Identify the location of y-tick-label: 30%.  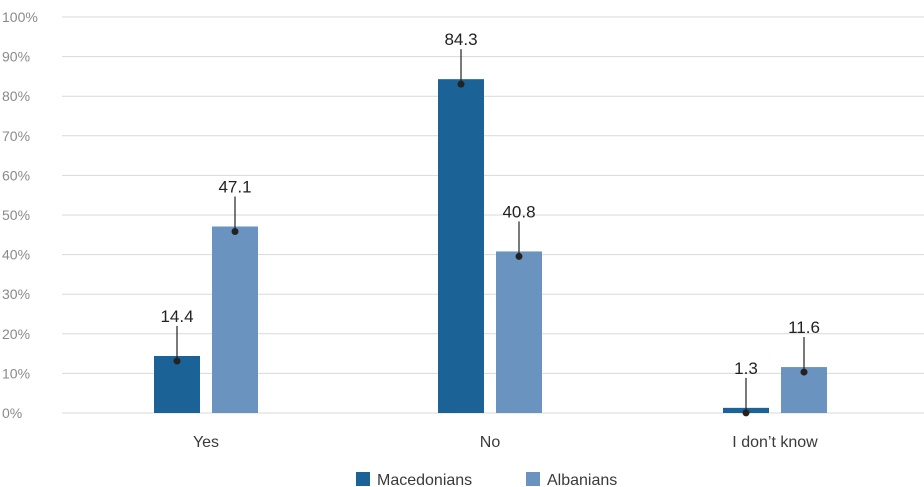
(16, 294).